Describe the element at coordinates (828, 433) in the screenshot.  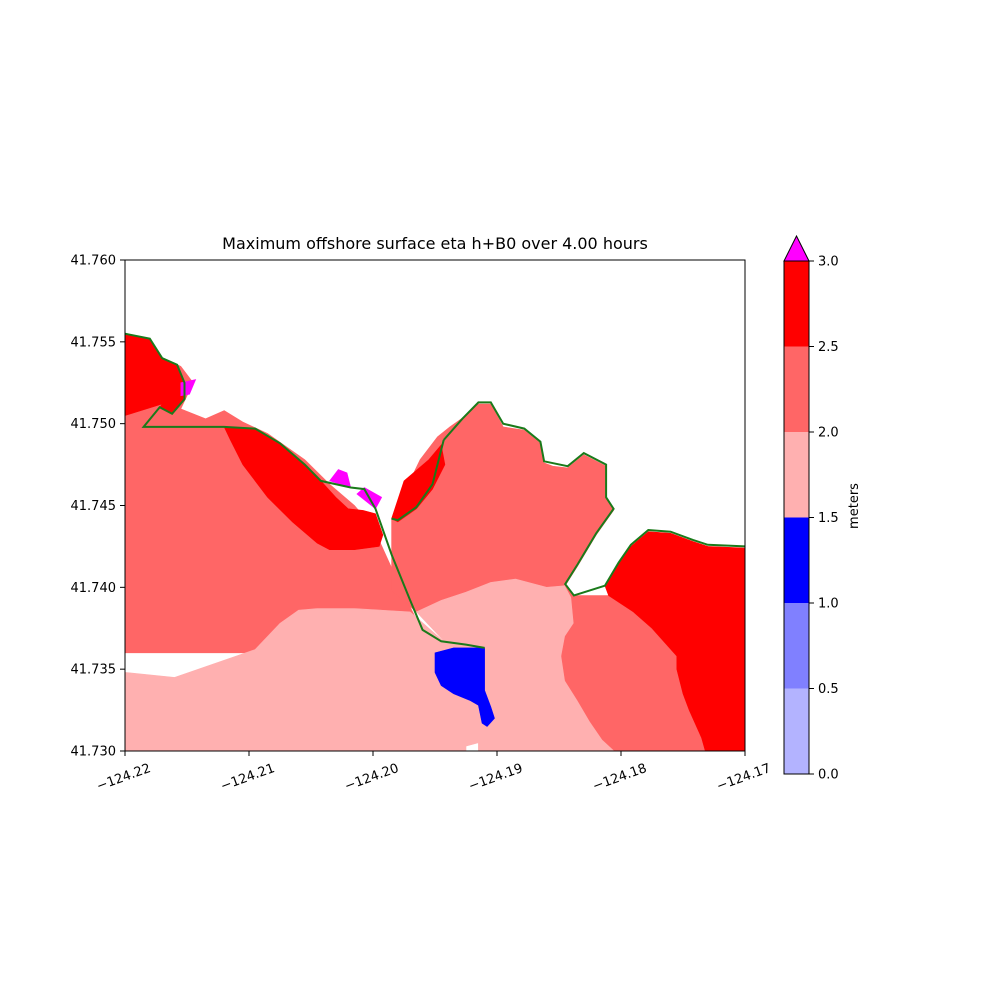
I see `colorbar-tick-label: 2.0` at that location.